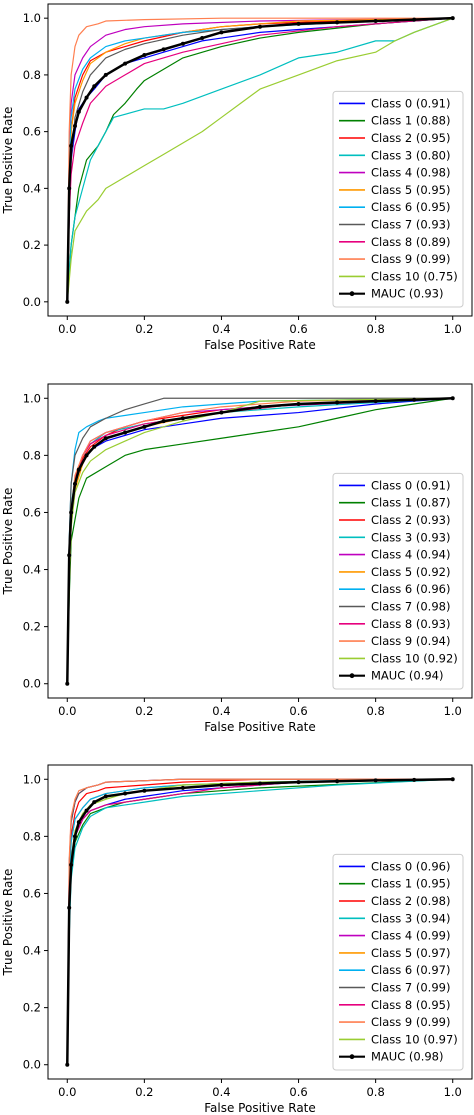 Image resolution: width=474 pixels, height=1115 pixels. Describe the element at coordinates (407, 1057) in the screenshot. I see `legend-entry: MAUC (0.98)` at that location.